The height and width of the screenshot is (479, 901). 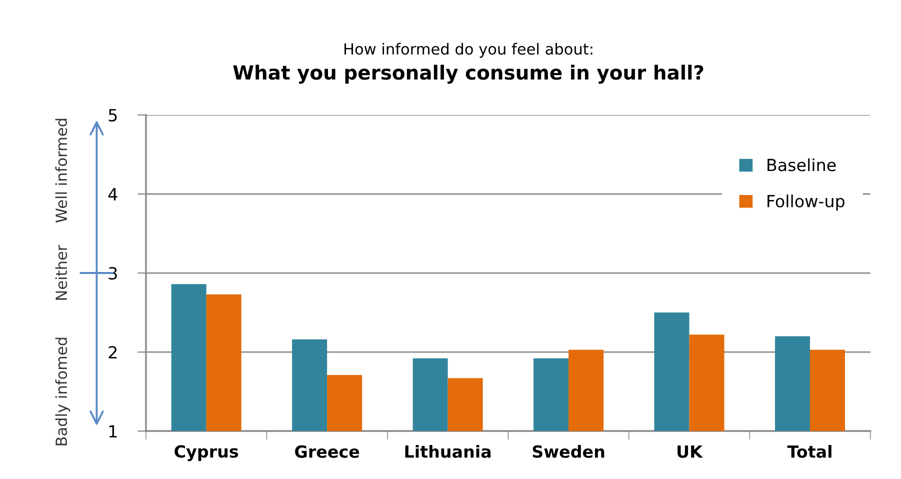 I want to click on legend-label: Follow-up, so click(x=806, y=202).